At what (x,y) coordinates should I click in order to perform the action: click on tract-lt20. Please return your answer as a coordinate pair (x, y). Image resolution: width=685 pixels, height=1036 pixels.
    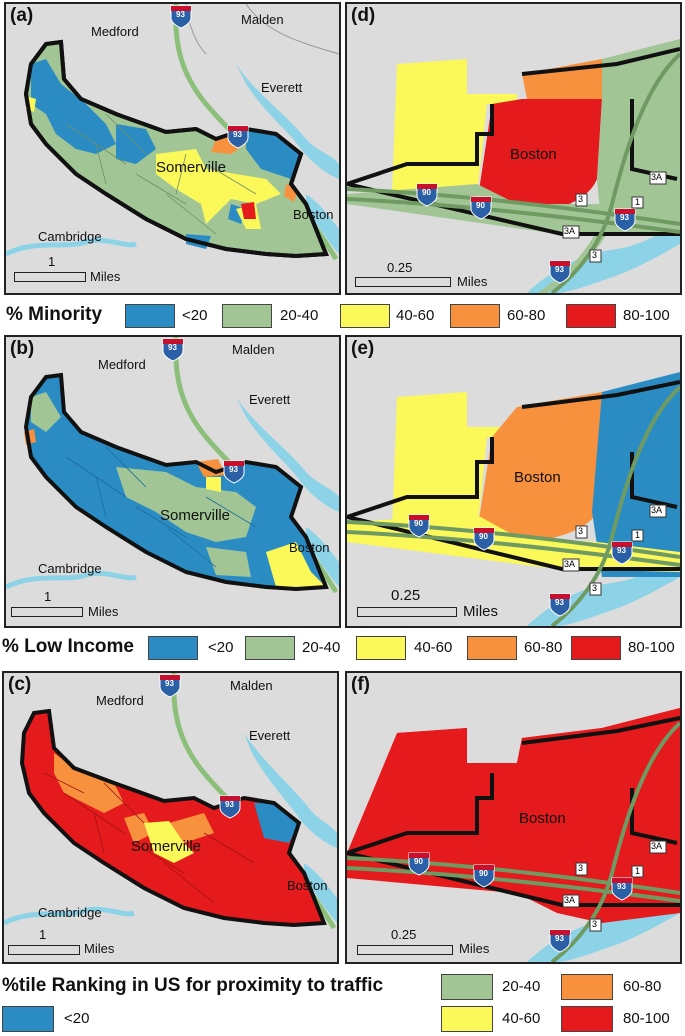
    Looking at the image, I should click on (73, 106).